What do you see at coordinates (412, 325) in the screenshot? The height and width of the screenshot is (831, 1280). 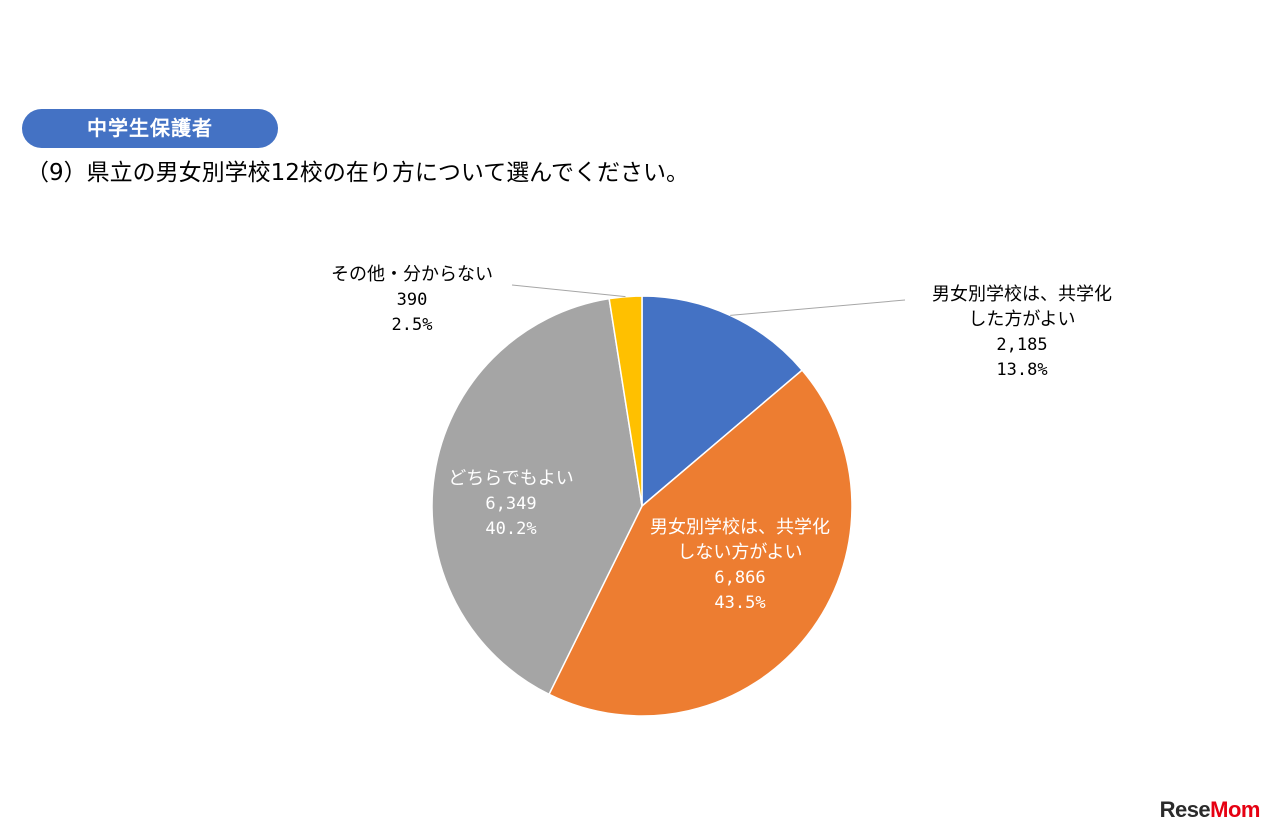 I see `slice-percent-3: 2.5%` at bounding box center [412, 325].